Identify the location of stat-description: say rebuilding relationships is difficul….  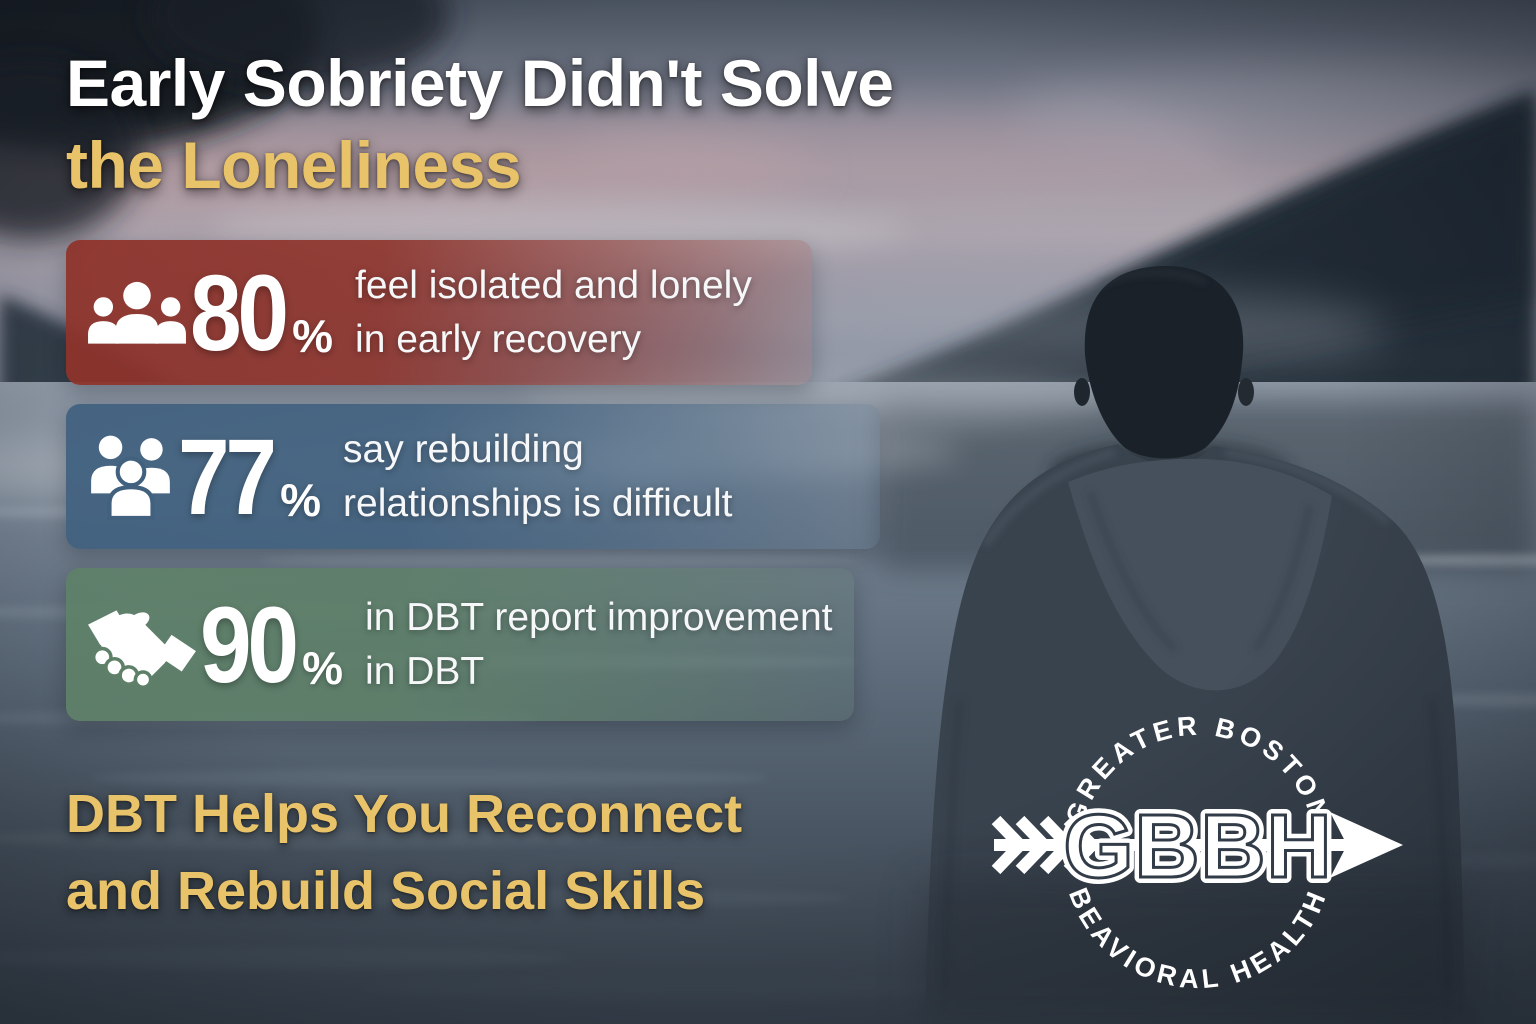
(537, 477).